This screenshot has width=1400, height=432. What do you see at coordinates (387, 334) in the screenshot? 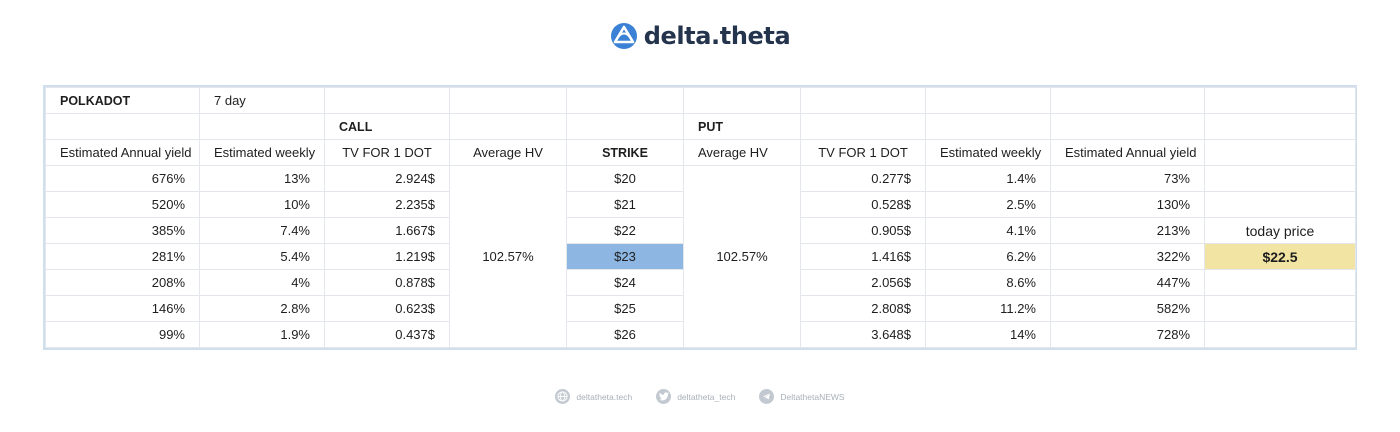
I see `call-tv-cell: 0.437$` at bounding box center [387, 334].